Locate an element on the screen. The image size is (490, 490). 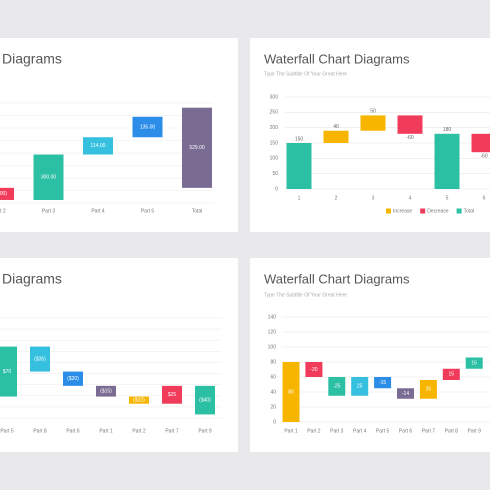
y-tick-label: 120 is located at coordinates (272, 332).